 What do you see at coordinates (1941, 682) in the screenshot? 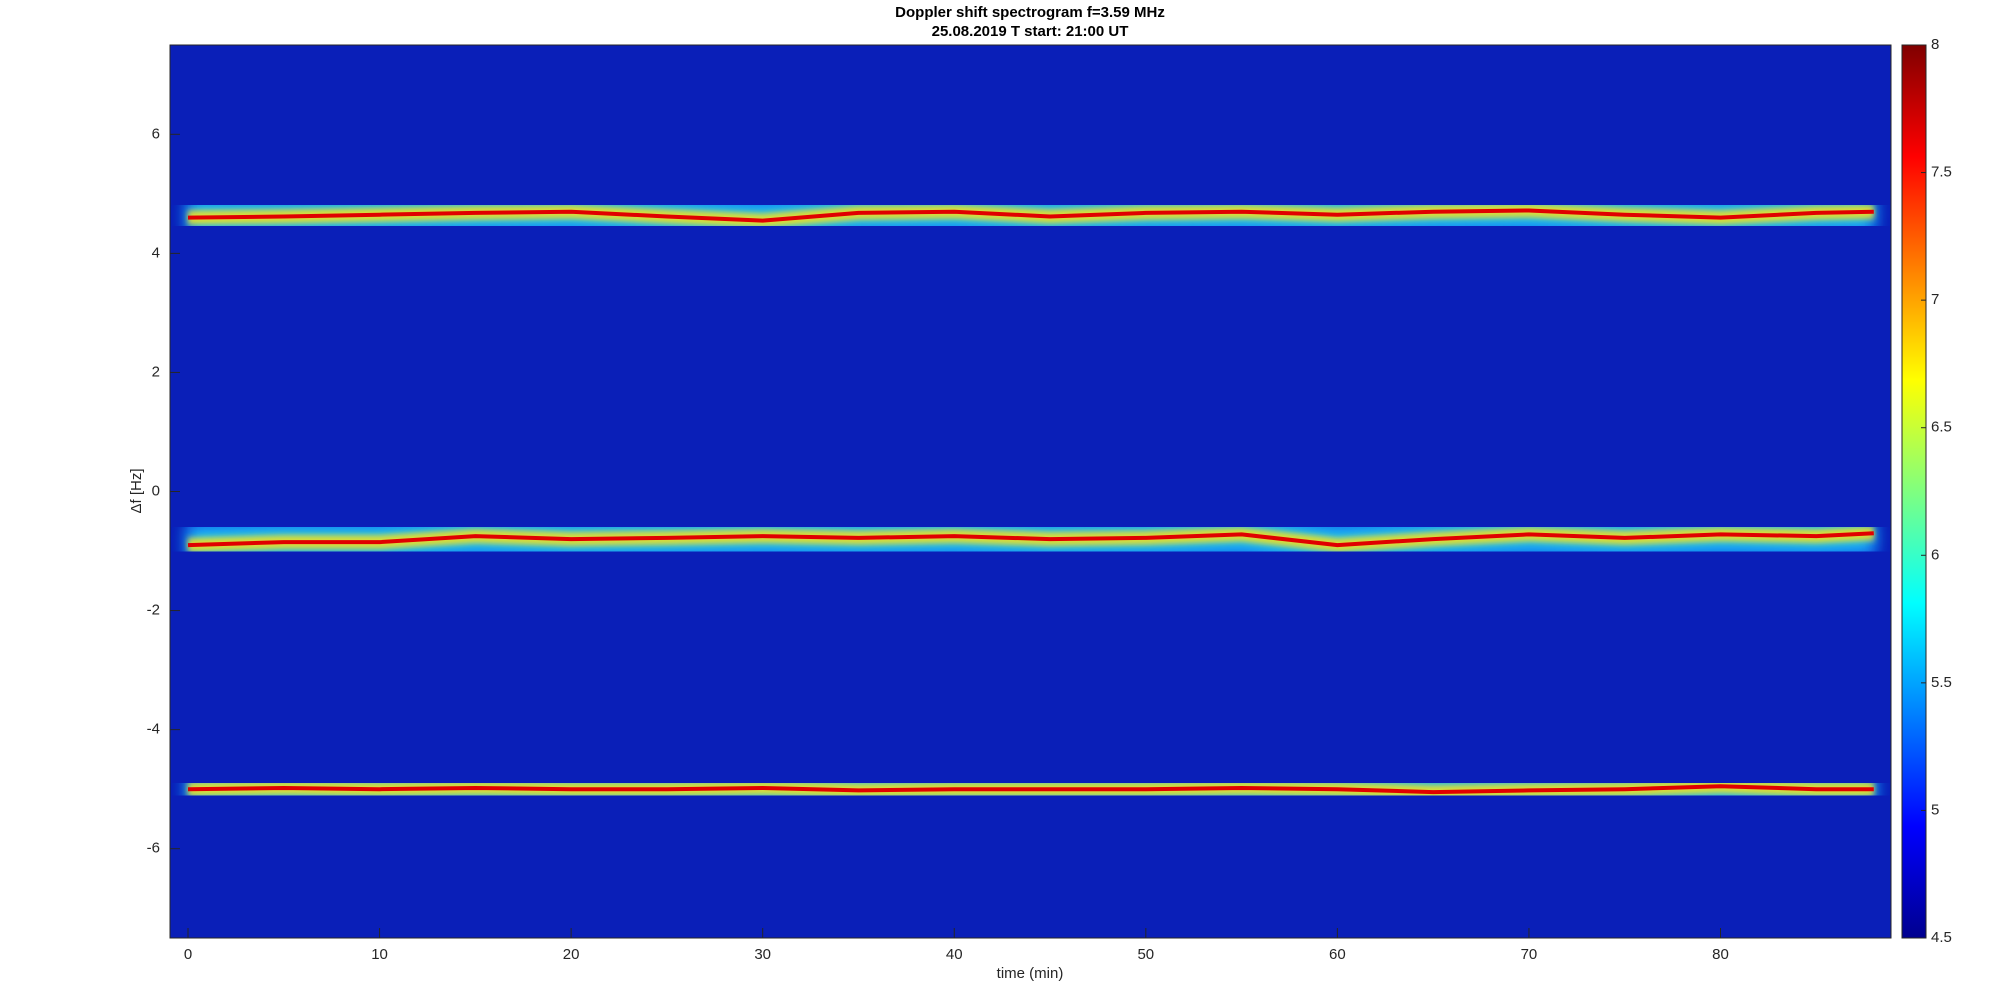
I see `colorbar-tick-label: 5.5` at bounding box center [1941, 682].